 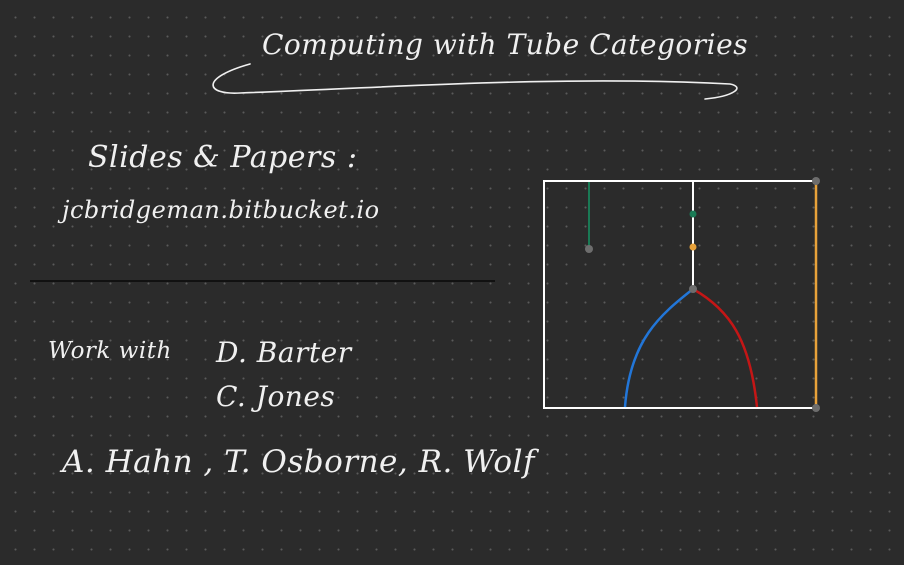 I want to click on collaborator-name: C. Jones, so click(x=276, y=396).